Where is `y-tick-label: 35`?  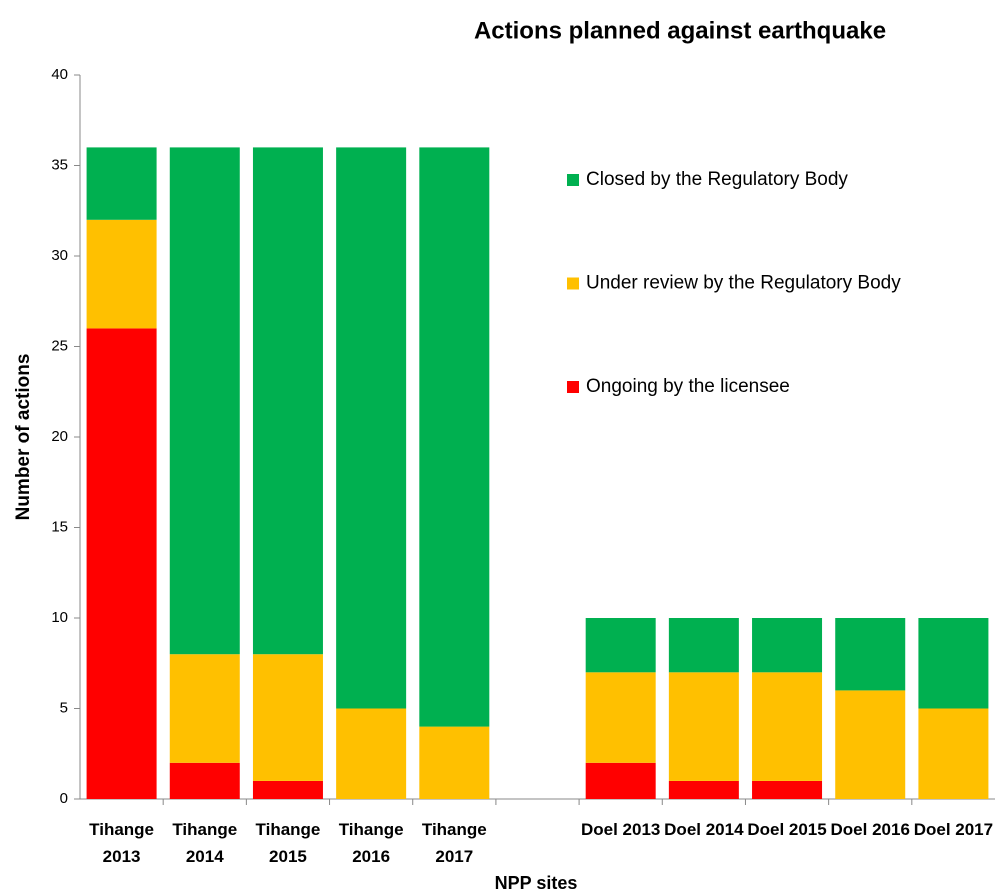
y-tick-label: 35 is located at coordinates (59, 164).